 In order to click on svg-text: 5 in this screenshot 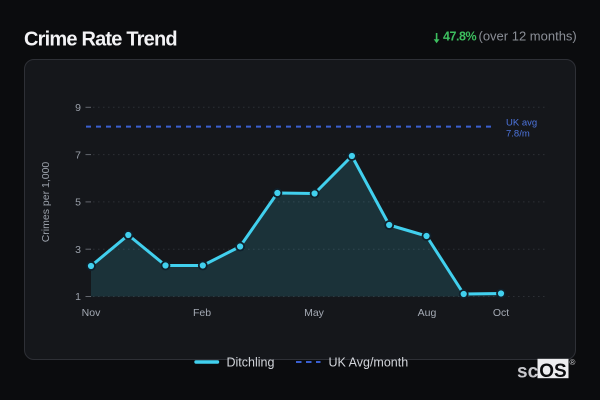, I will do `click(78, 203)`.